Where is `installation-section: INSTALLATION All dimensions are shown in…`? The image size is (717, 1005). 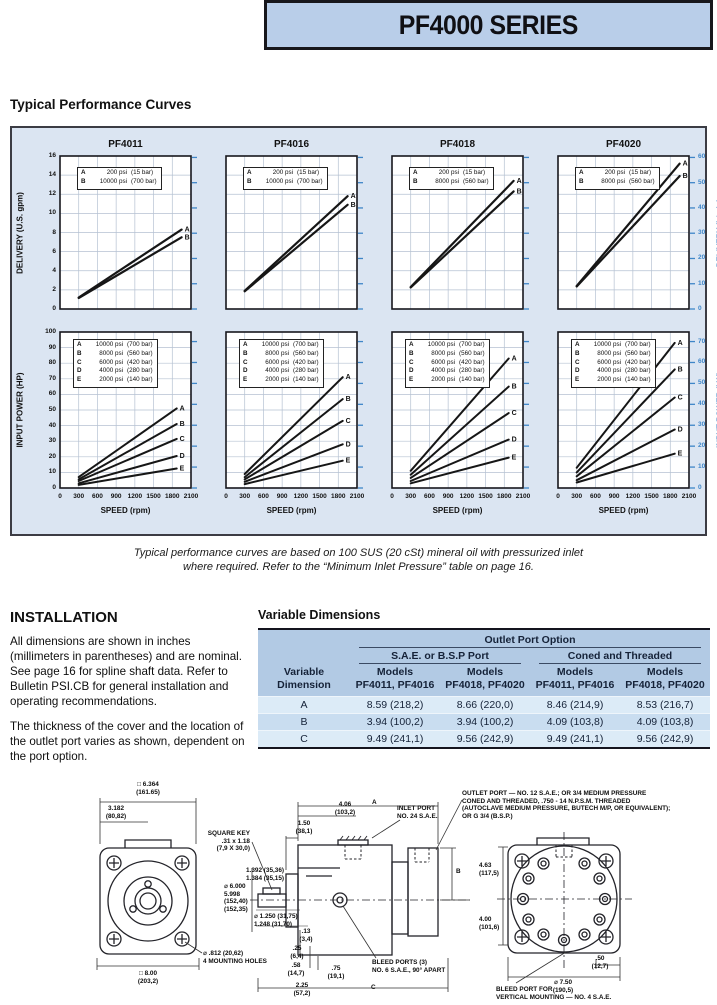
installation-section: INSTALLATION All dimensions are shown in… is located at coordinates (131, 692).